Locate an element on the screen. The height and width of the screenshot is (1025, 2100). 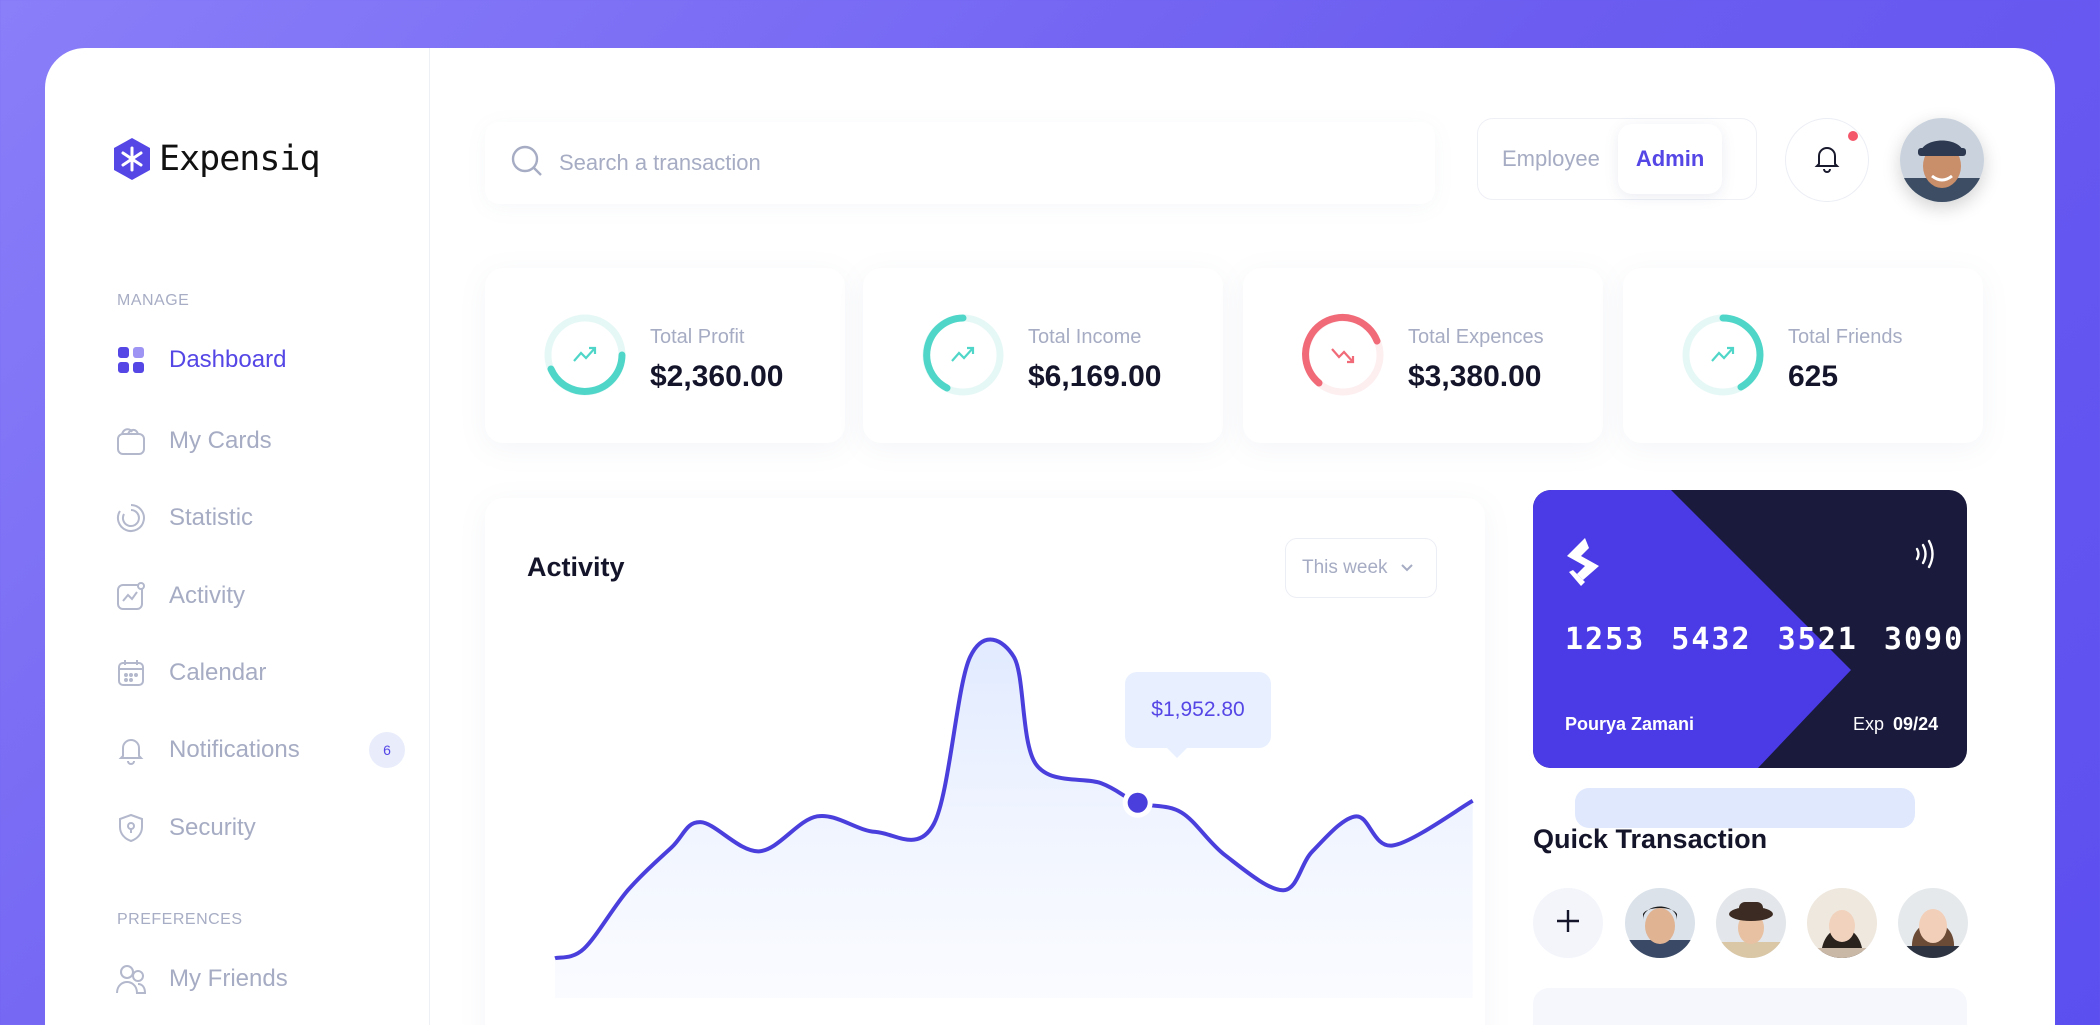
card-background is located at coordinates (1692, 629).